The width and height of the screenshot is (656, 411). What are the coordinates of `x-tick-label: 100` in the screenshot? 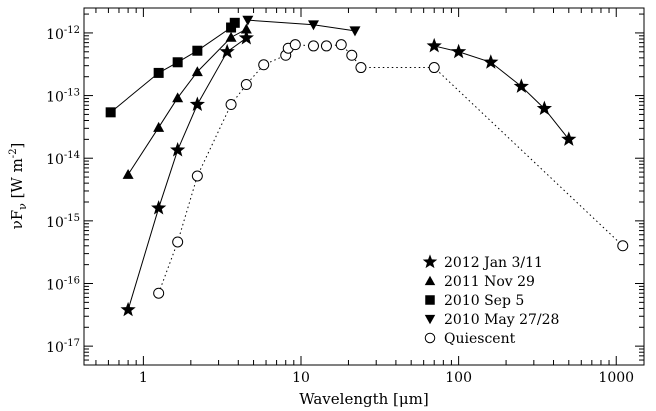 It's located at (458, 378).